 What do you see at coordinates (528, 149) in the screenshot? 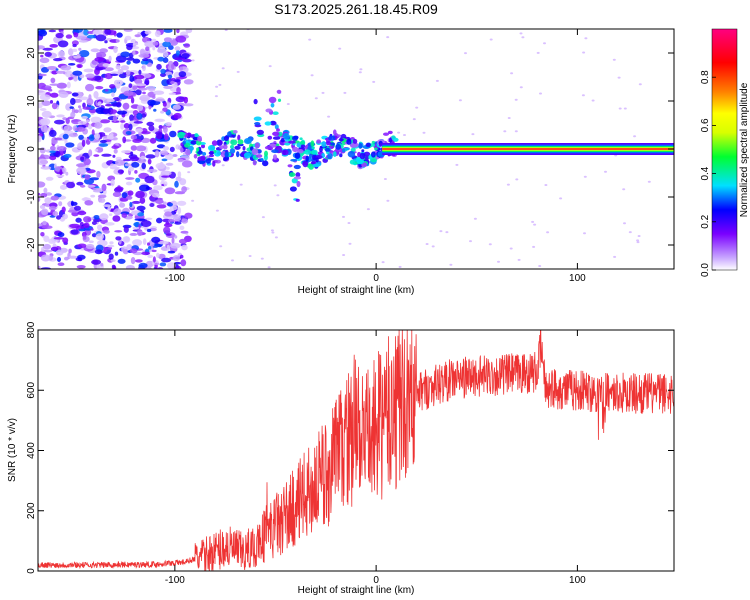
I see `tone-band` at bounding box center [528, 149].